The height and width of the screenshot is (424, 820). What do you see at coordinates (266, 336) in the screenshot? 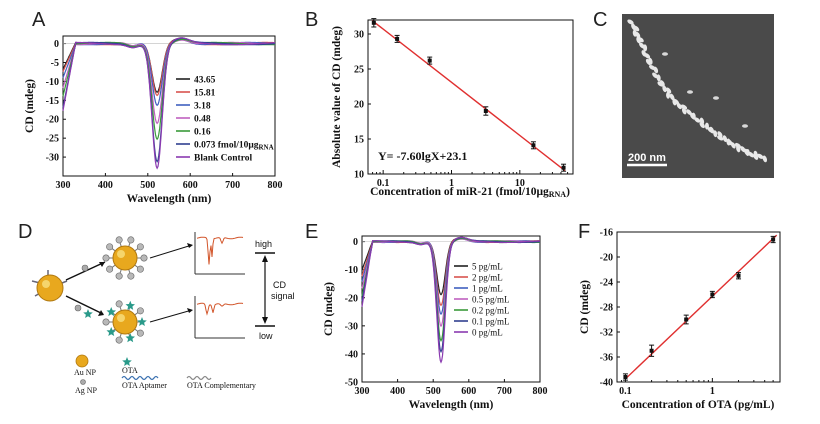
I see `low-label: low` at bounding box center [266, 336].